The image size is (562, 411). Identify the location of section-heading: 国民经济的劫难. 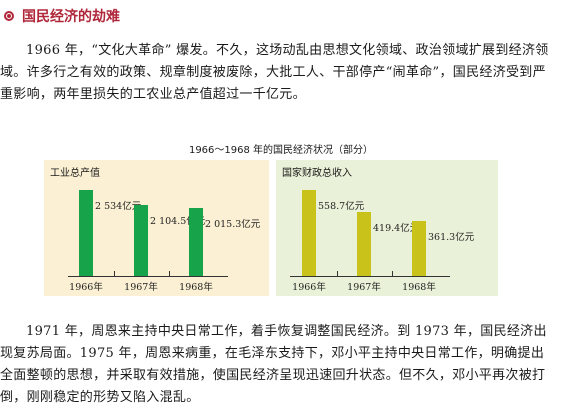
(62, 16).